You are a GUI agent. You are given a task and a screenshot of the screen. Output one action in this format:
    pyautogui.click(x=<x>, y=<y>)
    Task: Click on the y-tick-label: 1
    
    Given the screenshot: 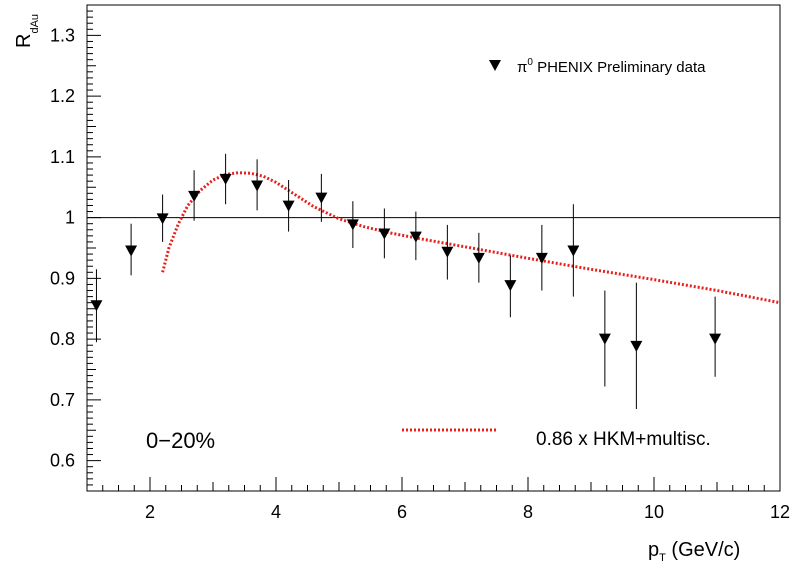 What is the action you would take?
    pyautogui.click(x=70, y=218)
    